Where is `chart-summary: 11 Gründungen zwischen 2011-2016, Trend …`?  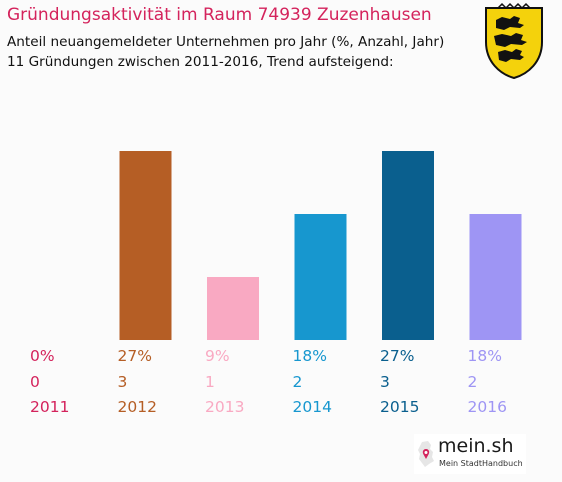
chart-summary: 11 Gründungen zwischen 2011-2016, Trend … is located at coordinates (200, 62).